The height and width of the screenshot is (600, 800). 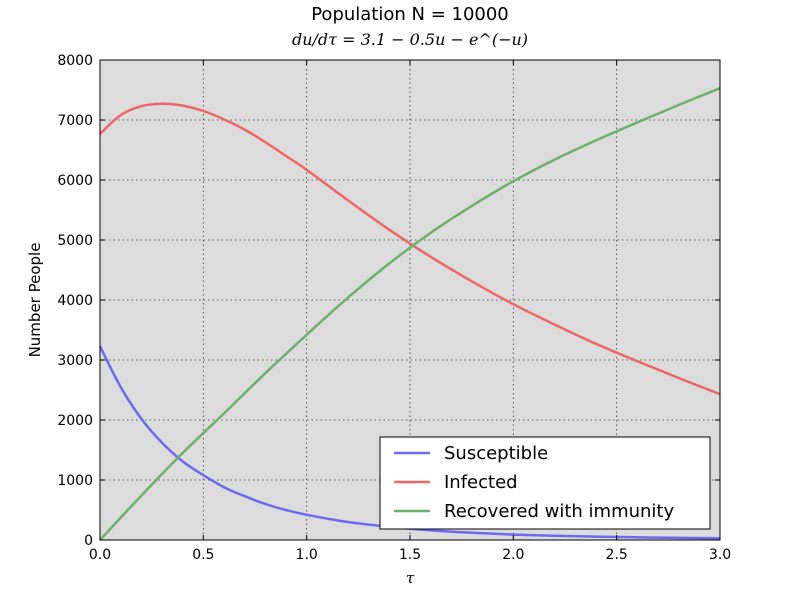 I want to click on legend-label-2: Recovered with immunity, so click(x=559, y=511).